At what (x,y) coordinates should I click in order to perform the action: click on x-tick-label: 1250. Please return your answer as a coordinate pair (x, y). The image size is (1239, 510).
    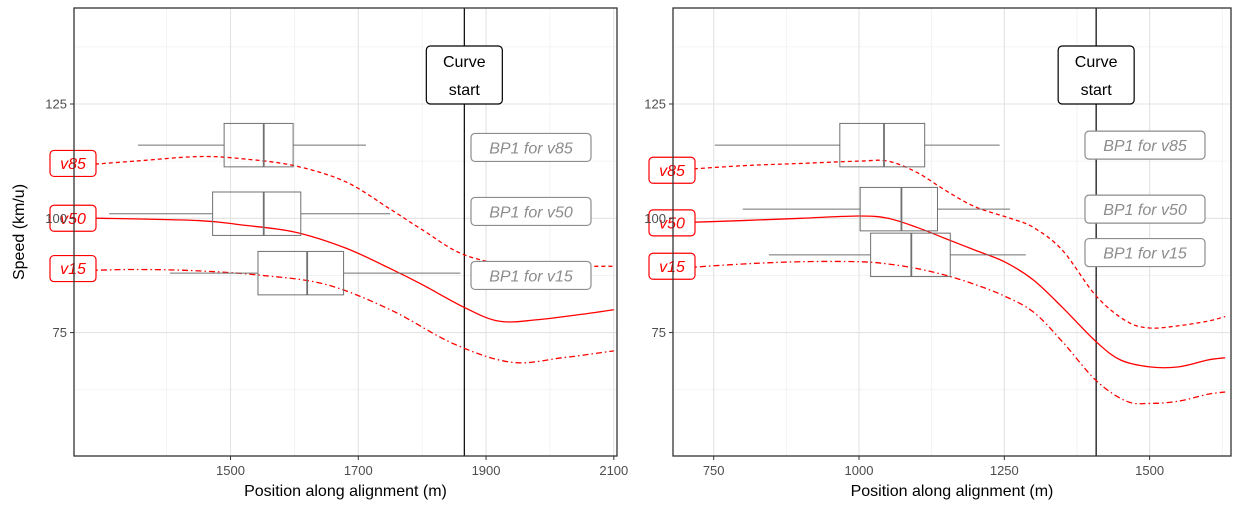
    Looking at the image, I should click on (1004, 470).